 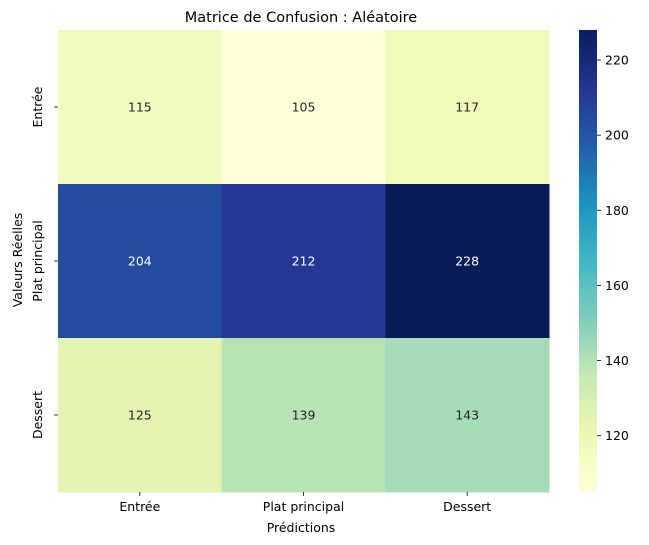 I want to click on cell-value-label: 204, so click(x=140, y=261).